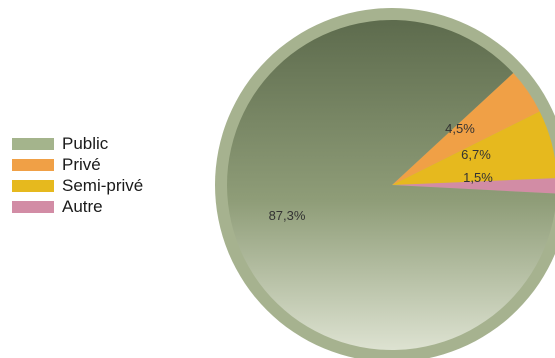  I want to click on legend-swatch-prive, so click(33, 165).